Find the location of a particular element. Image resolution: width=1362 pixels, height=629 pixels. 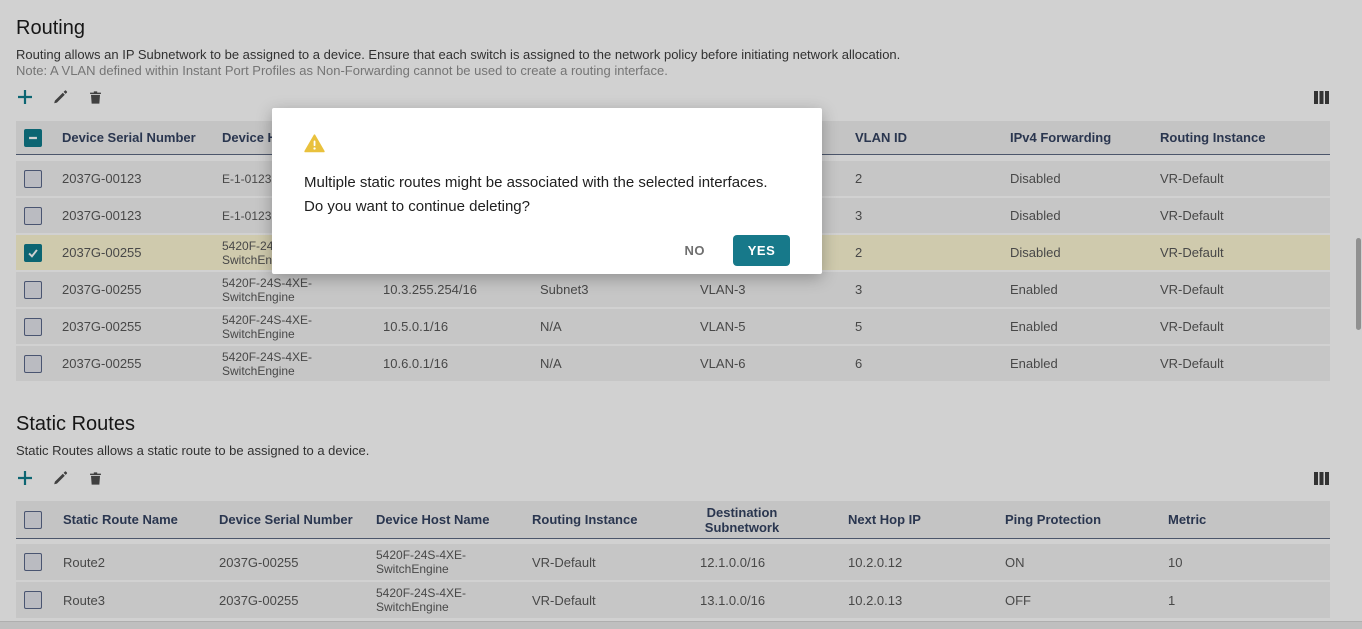

dialog-buttons: NO YES is located at coordinates (547, 250).